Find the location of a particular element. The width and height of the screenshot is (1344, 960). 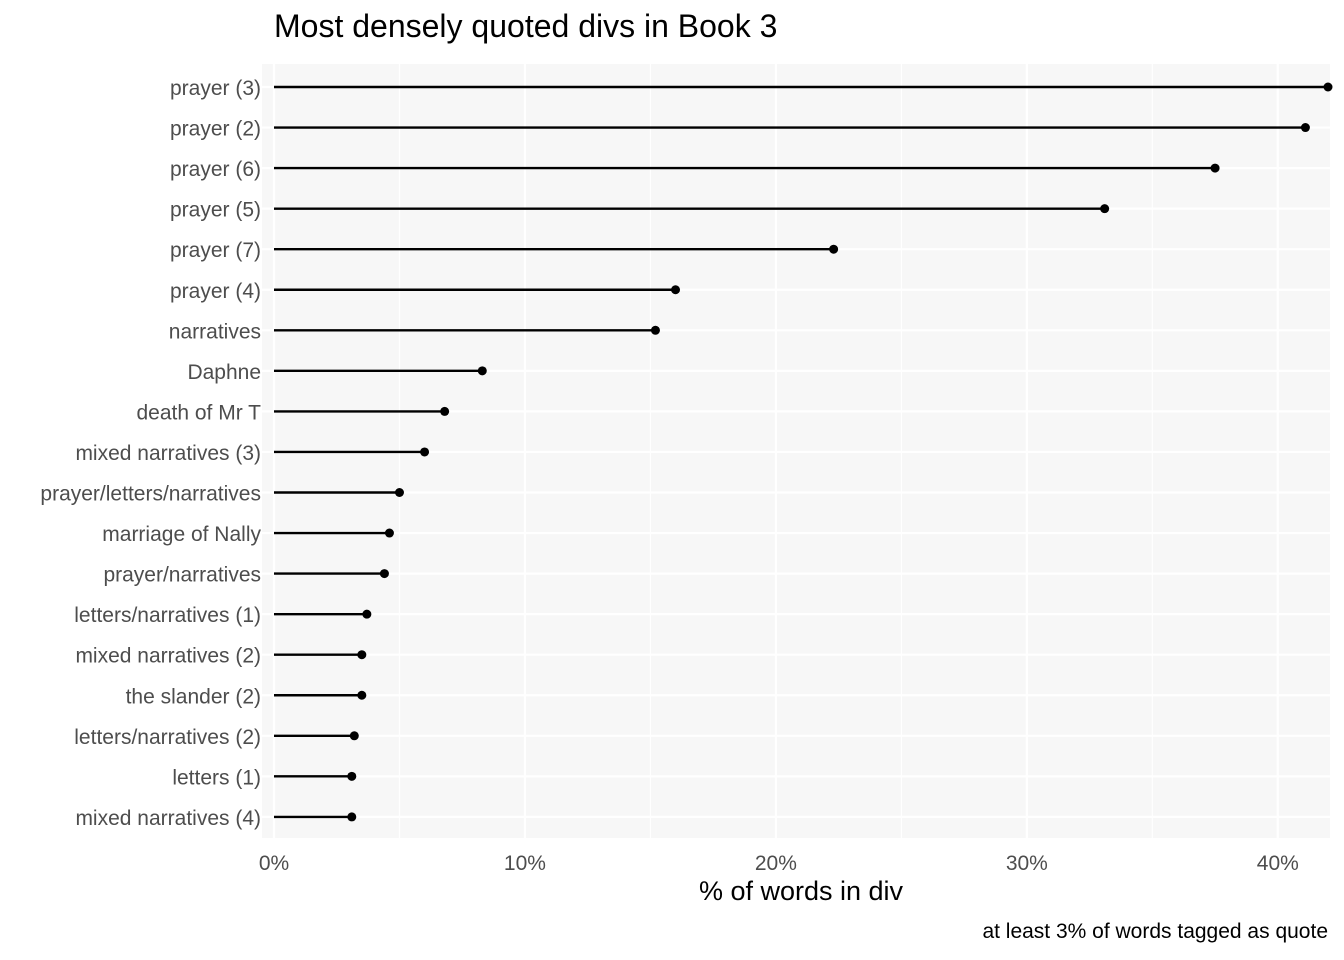

y-tick-label: mixed narratives (2) is located at coordinates (168, 656).